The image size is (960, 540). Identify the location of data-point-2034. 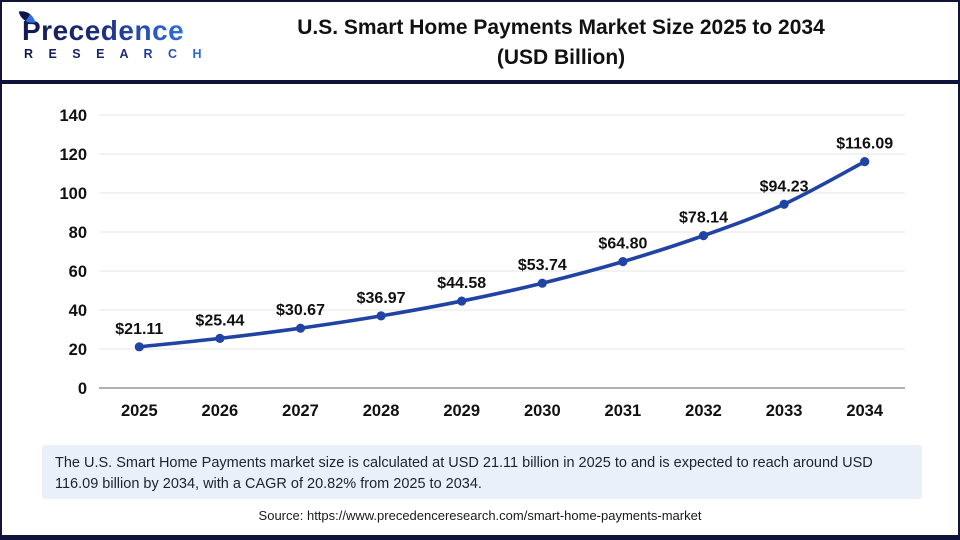
(865, 162).